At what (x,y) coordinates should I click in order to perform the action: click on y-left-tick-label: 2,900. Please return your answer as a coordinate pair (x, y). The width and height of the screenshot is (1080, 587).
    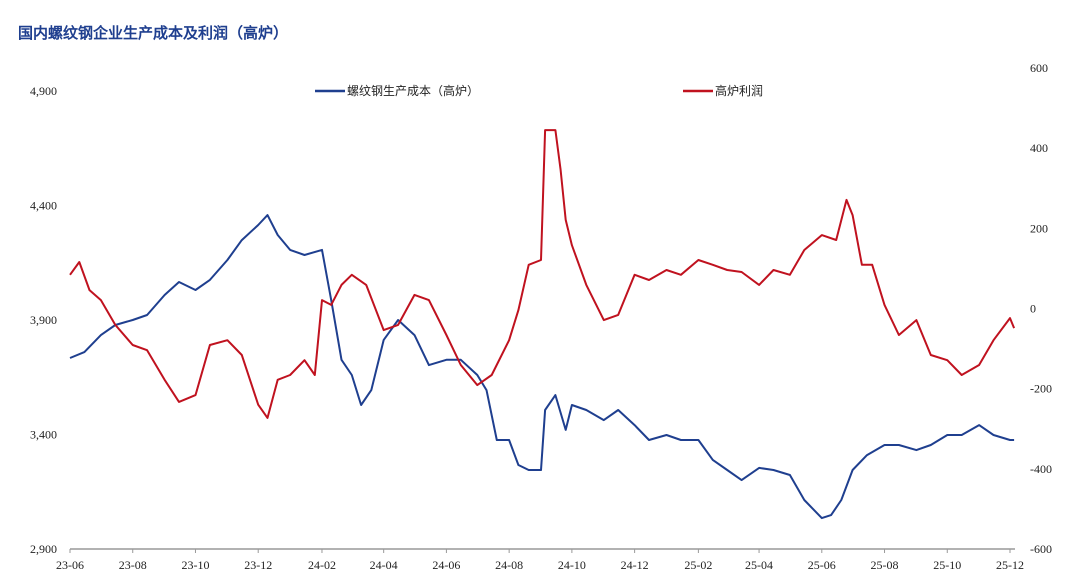
    Looking at the image, I should click on (43, 549).